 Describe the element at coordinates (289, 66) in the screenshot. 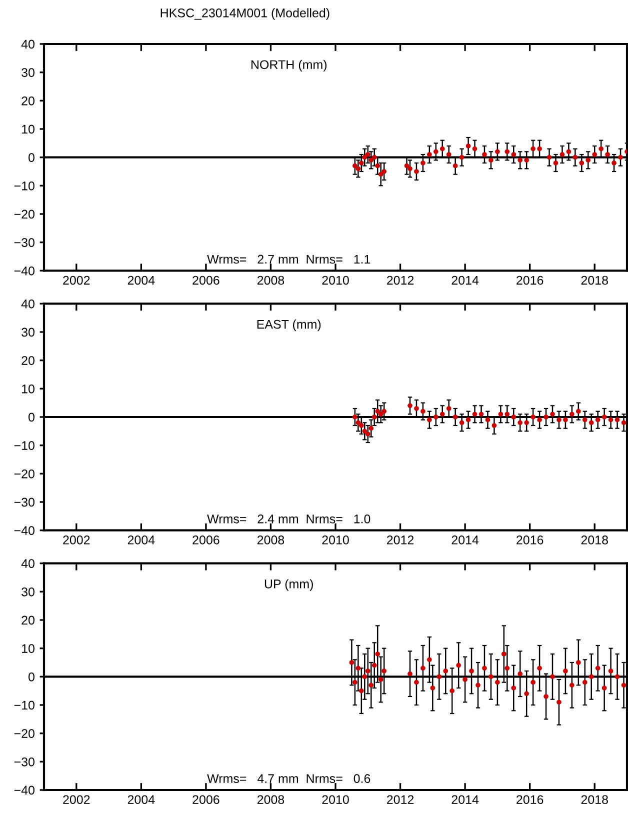

I see `annotation: NORTH (mm)` at that location.